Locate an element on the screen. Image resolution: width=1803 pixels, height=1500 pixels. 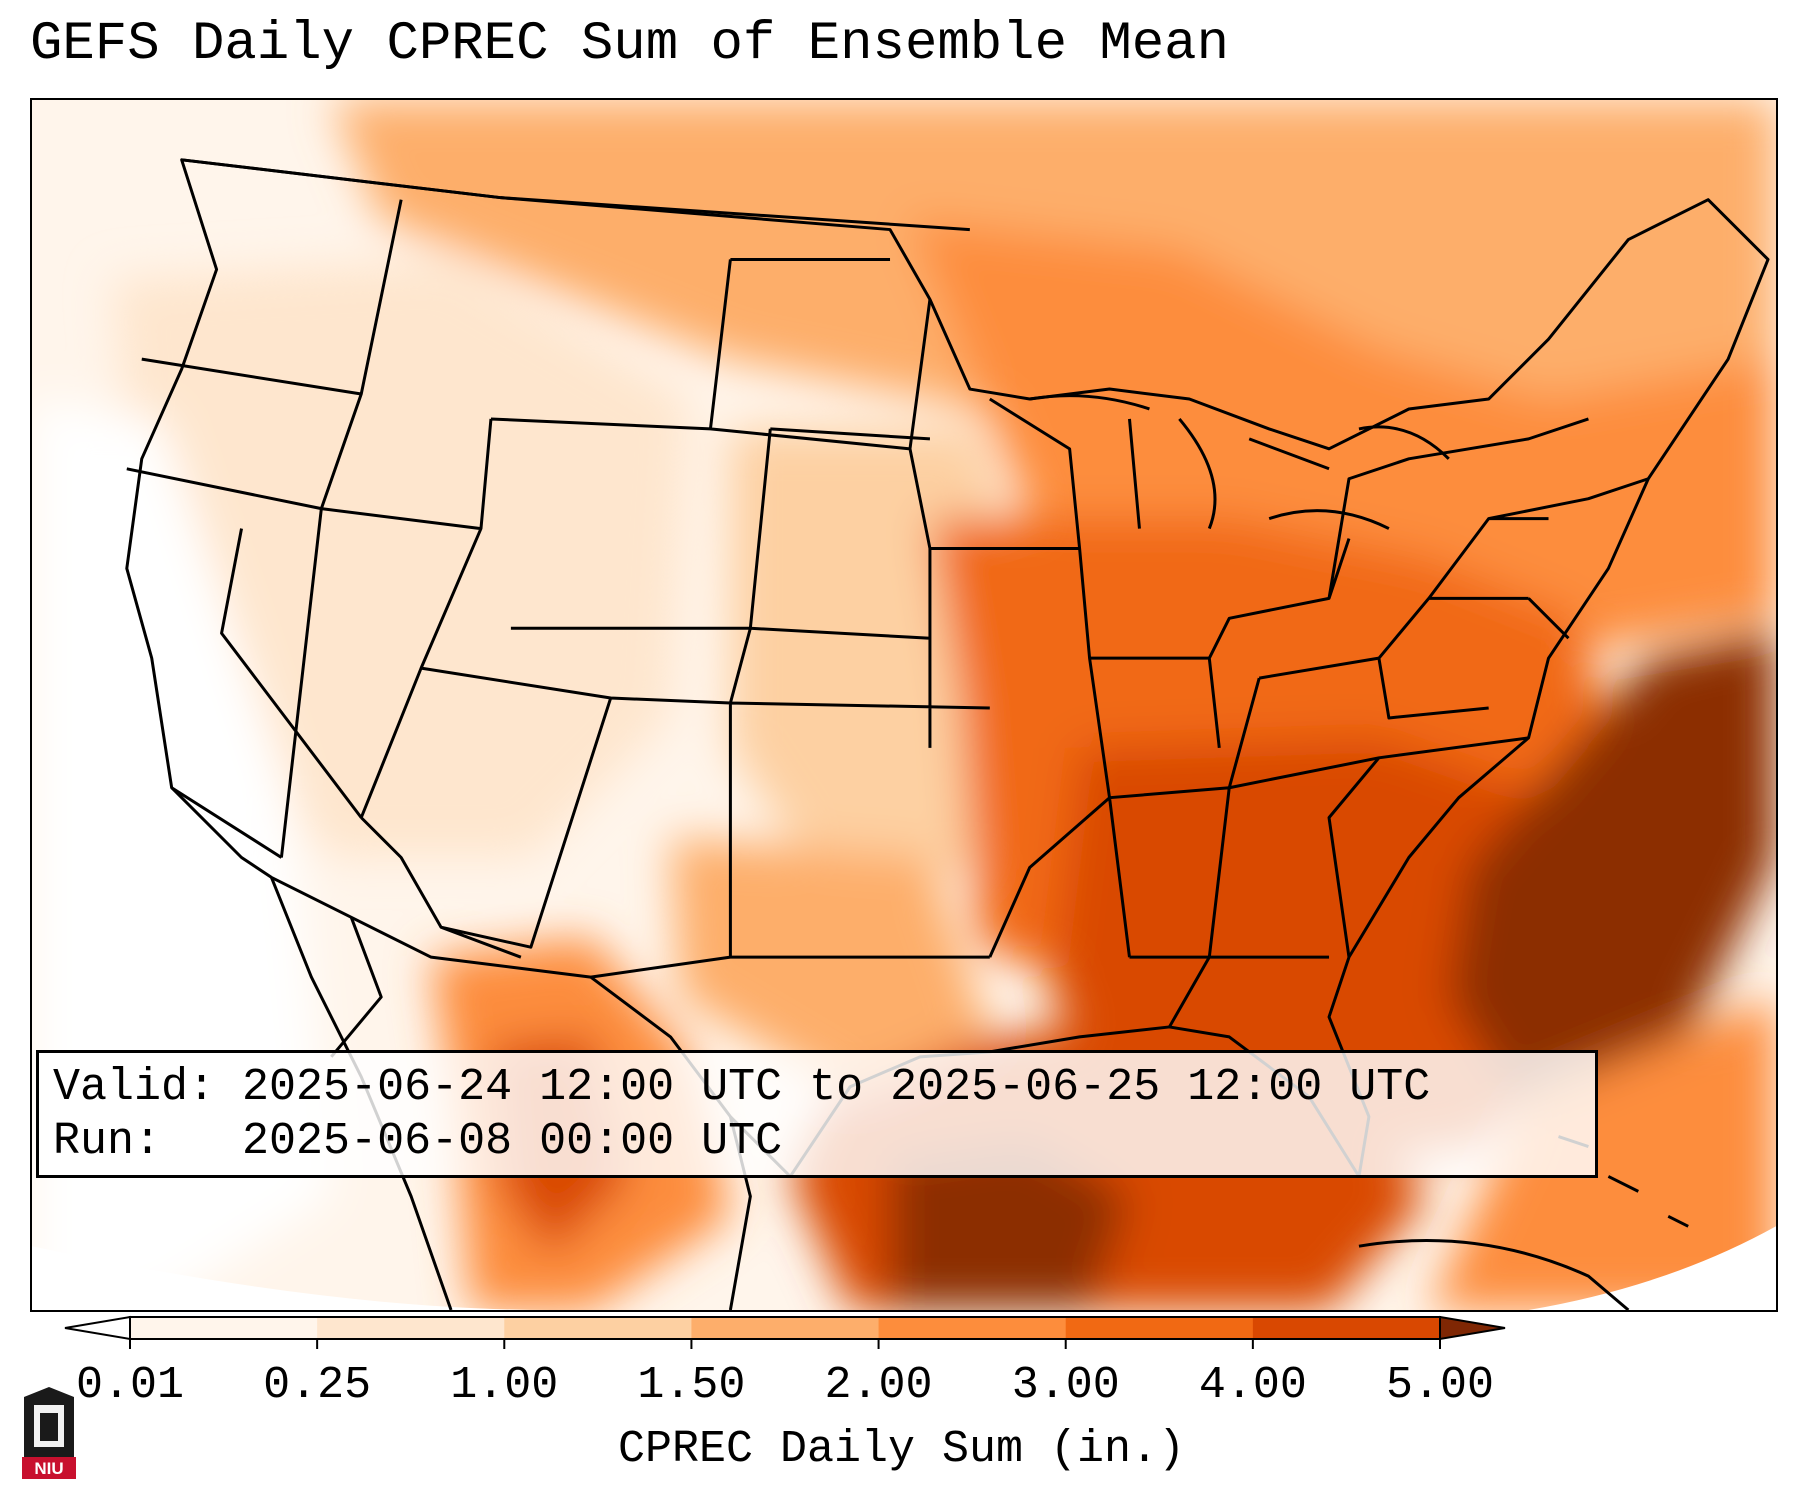
great-lakes is located at coordinates (1239, 462).